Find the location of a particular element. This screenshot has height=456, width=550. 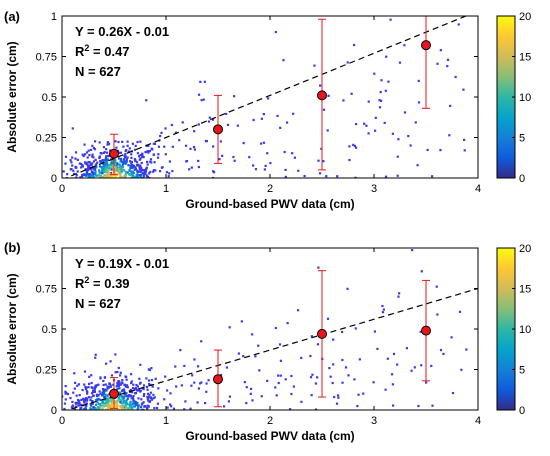

y-tick-label: 0.25 is located at coordinates (46, 371).